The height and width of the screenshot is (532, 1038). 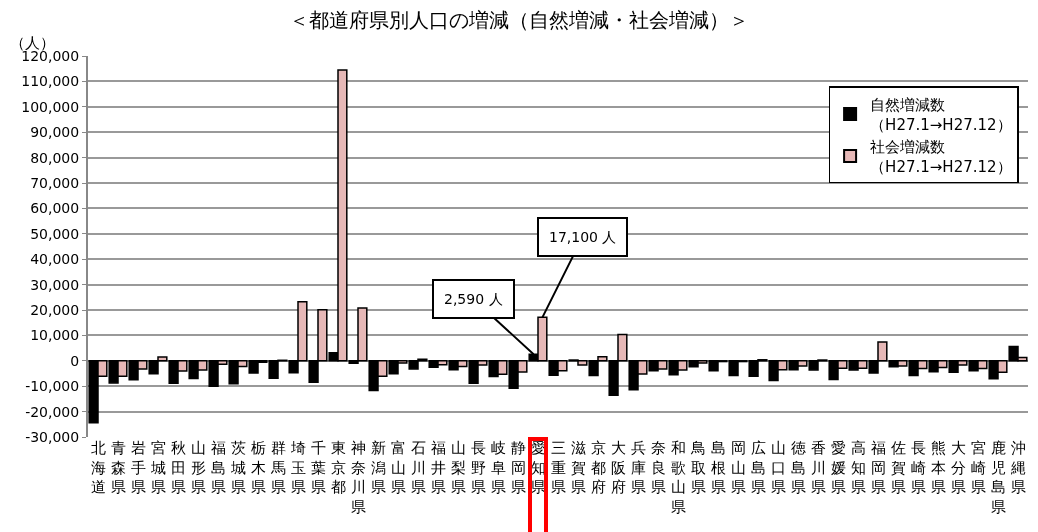 I want to click on x-tick-label: 島根県, so click(x=718, y=467).